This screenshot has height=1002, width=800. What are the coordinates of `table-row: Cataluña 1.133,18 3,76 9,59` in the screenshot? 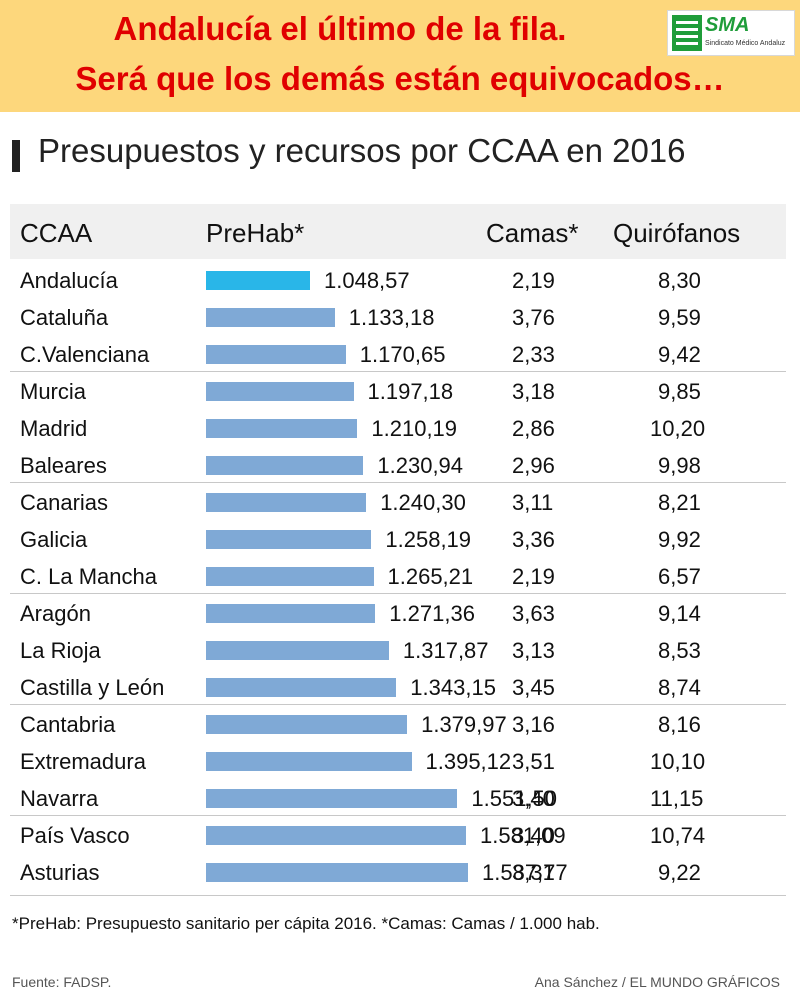 It's located at (398, 317).